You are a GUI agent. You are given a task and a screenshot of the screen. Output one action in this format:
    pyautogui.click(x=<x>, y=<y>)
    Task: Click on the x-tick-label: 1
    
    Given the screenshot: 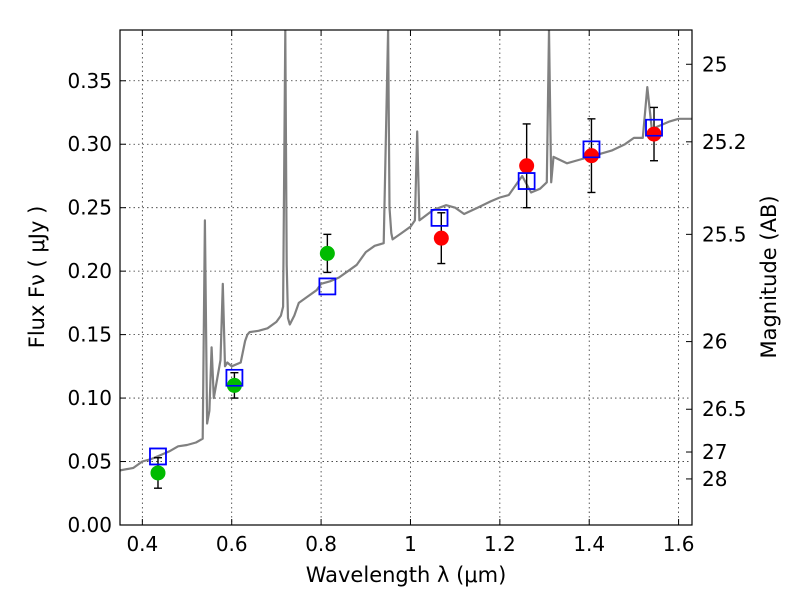 What is the action you would take?
    pyautogui.click(x=410, y=544)
    